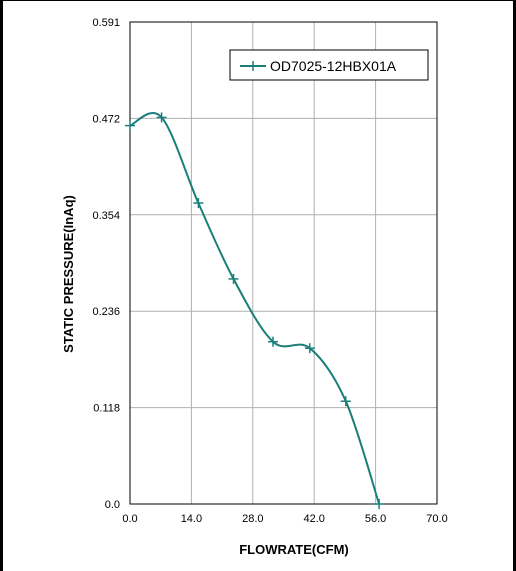 The width and height of the screenshot is (516, 571). What do you see at coordinates (313, 519) in the screenshot?
I see `x-tick-label: 42.0` at bounding box center [313, 519].